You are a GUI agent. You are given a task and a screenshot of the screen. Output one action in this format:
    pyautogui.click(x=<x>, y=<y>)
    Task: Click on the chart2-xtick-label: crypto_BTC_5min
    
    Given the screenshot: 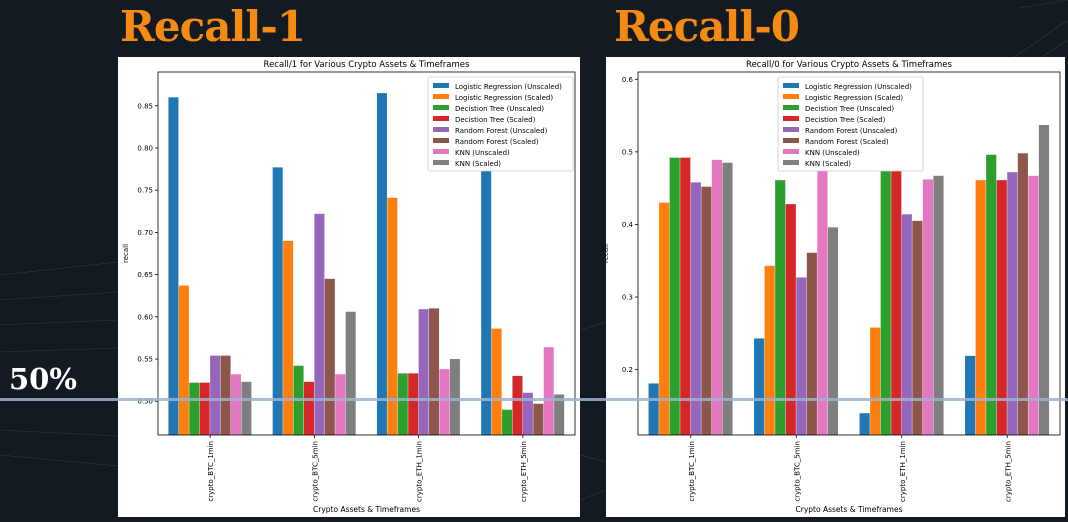 What is the action you would take?
    pyautogui.click(x=797, y=471)
    